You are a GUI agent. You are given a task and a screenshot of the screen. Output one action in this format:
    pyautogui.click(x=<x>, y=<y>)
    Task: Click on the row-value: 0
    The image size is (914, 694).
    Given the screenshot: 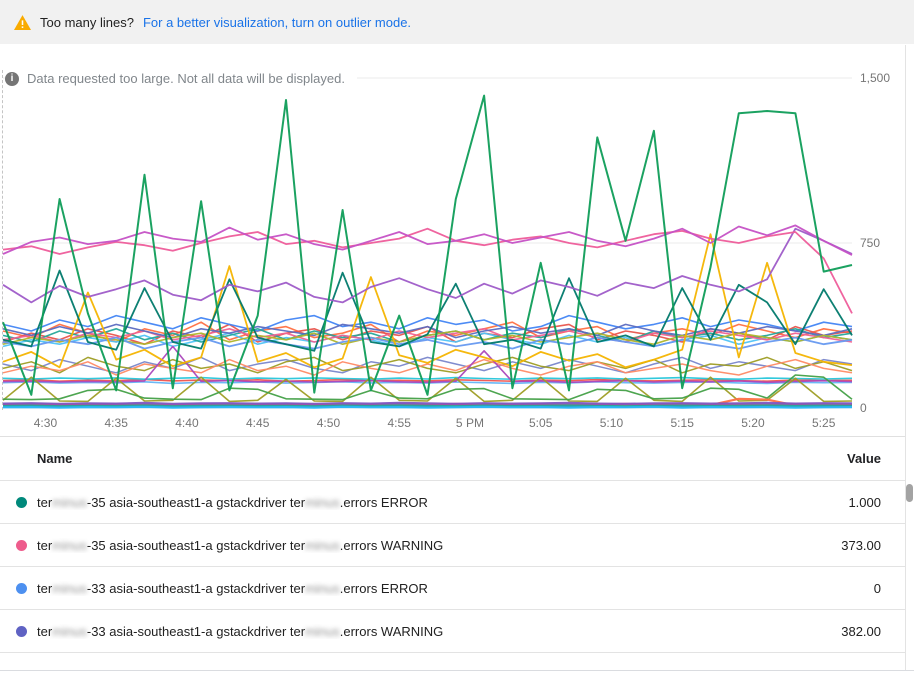 What is the action you would take?
    pyautogui.click(x=877, y=588)
    